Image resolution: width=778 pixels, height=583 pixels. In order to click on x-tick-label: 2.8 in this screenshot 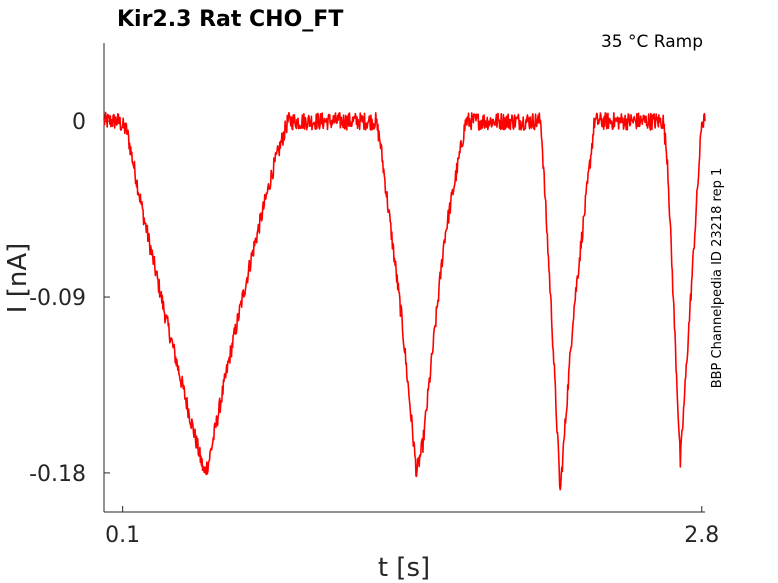, I will do `click(701, 535)`.